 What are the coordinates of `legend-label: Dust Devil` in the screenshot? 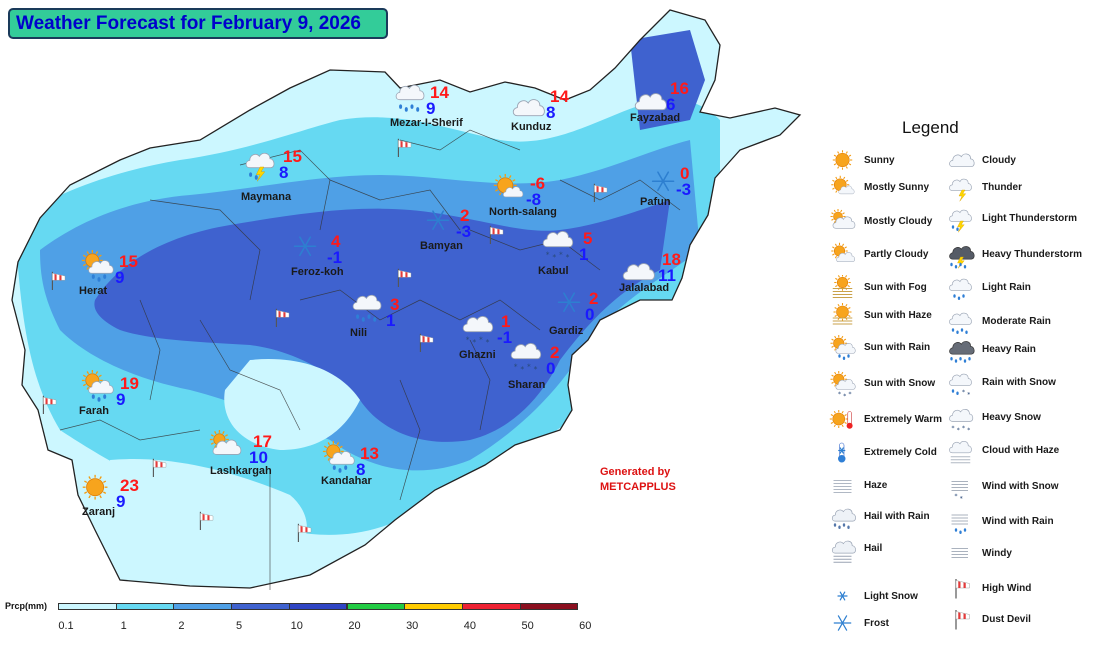 It's located at (1006, 619).